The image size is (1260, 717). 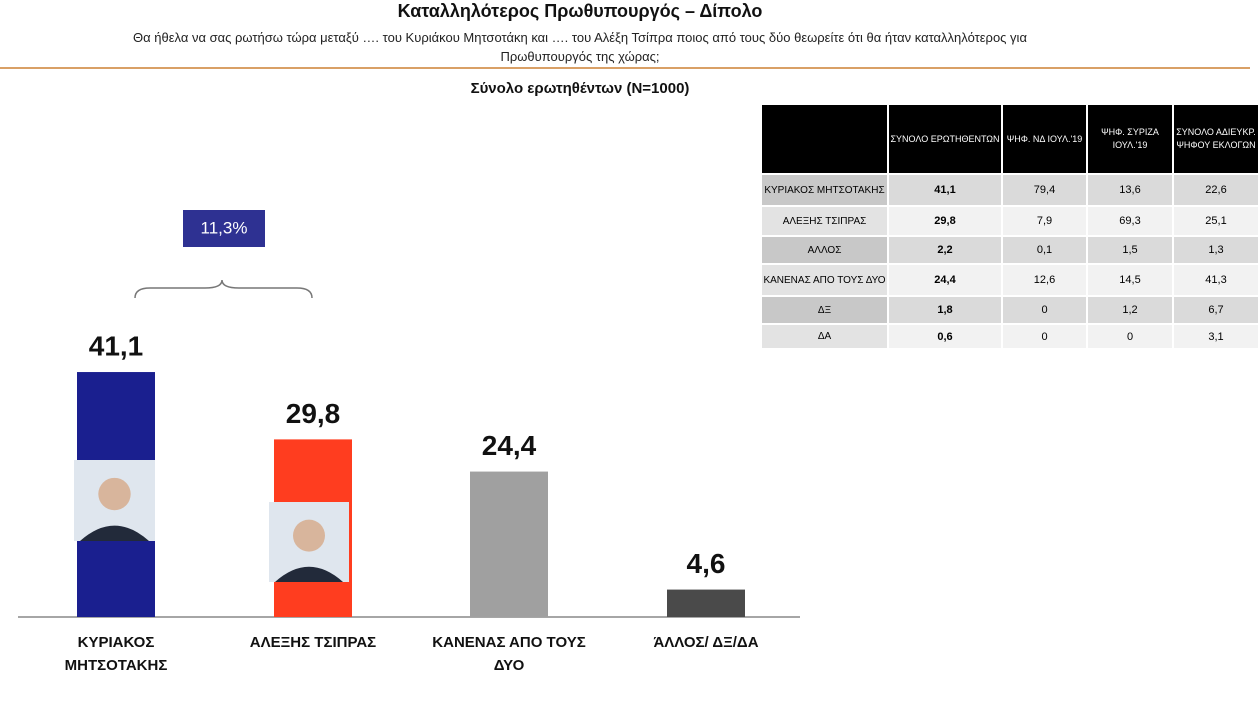 What do you see at coordinates (1130, 310) in the screenshot?
I see `table-cell: 1,2` at bounding box center [1130, 310].